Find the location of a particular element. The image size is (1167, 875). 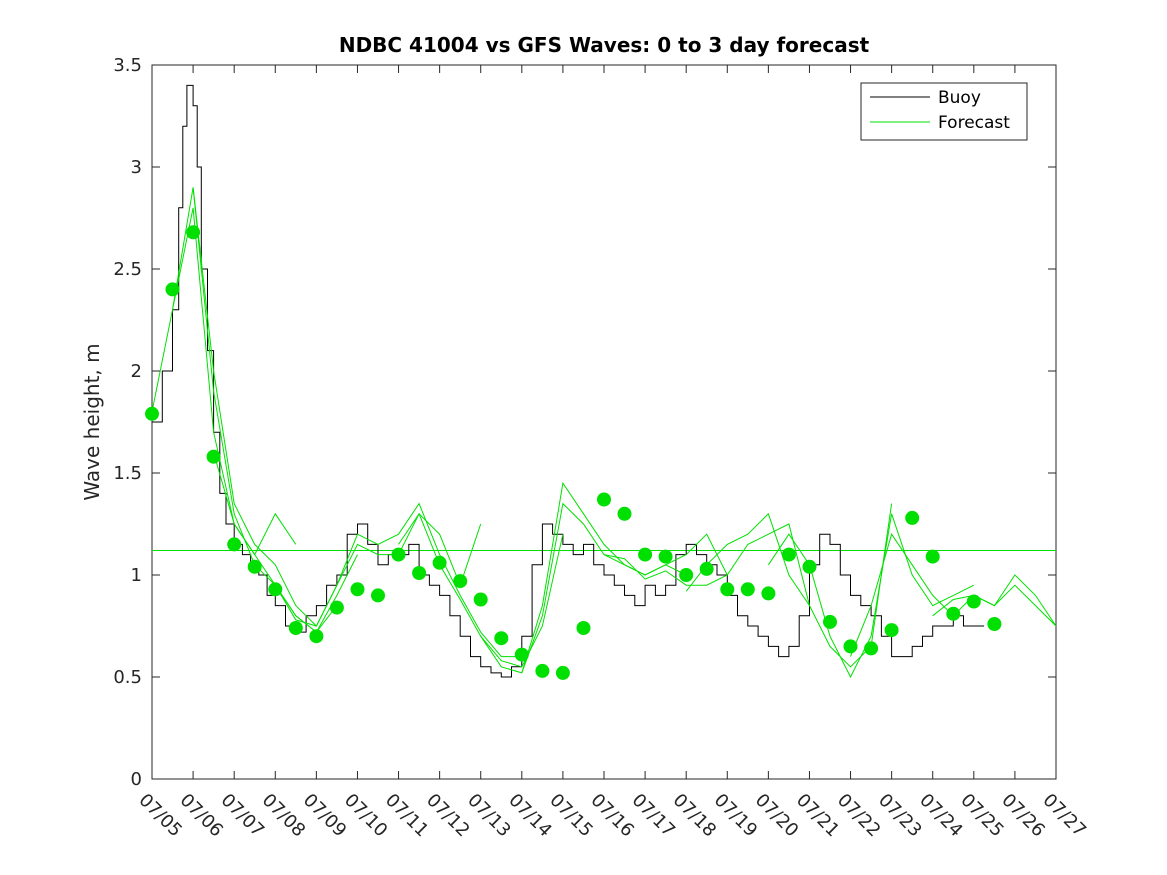

legend-buoy-label: Buoy is located at coordinates (959, 98).